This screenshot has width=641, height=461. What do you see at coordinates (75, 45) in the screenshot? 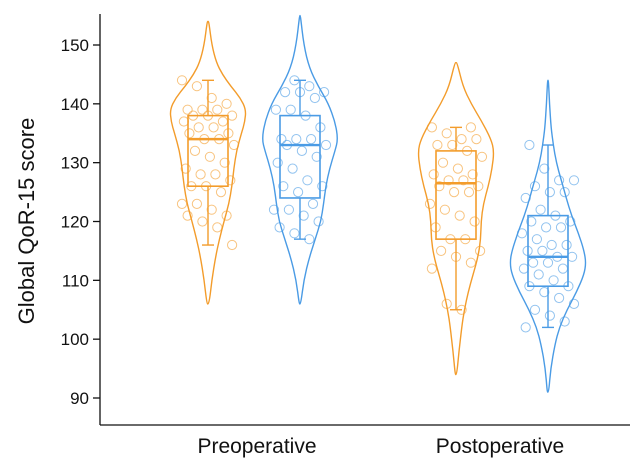
I see `y-tick-label-150: 150` at bounding box center [75, 45].